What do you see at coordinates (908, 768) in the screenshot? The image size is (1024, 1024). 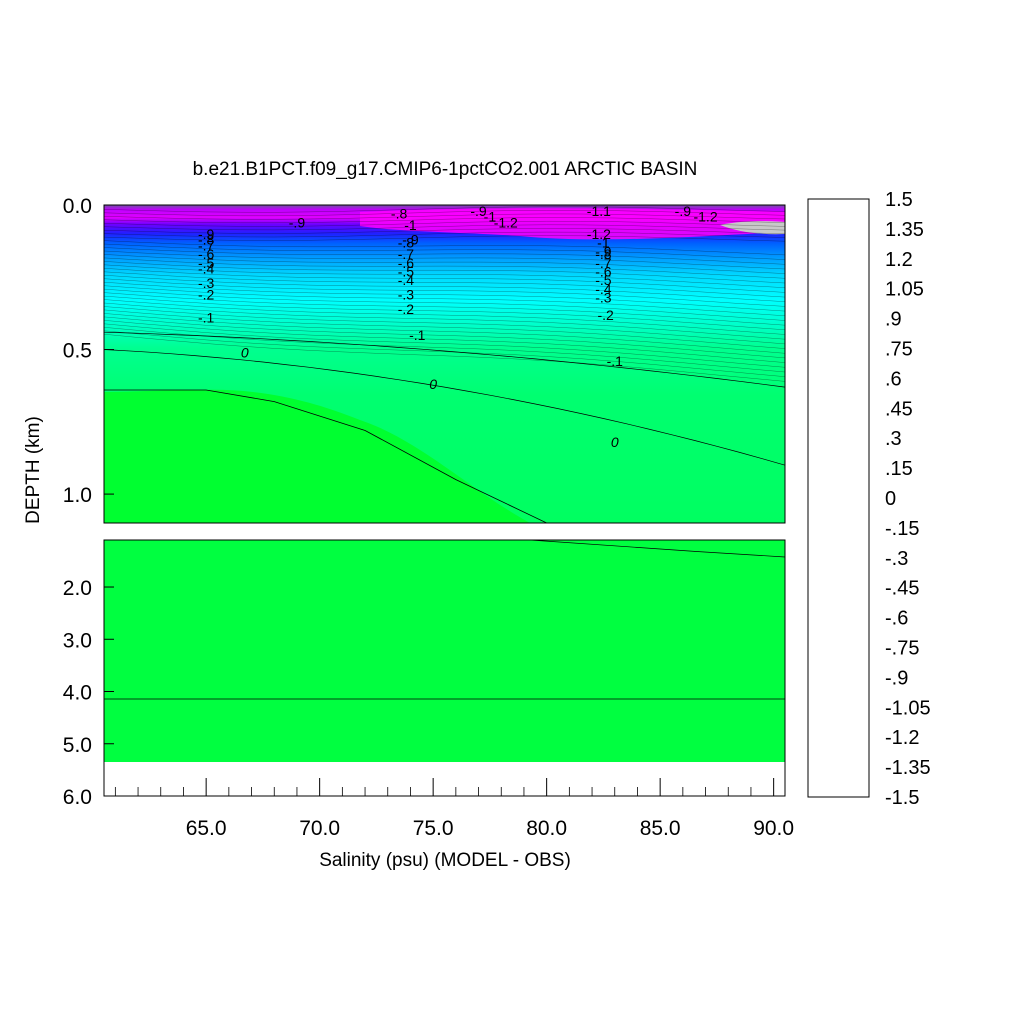 I see `colorbar-label: -1.35` at bounding box center [908, 768].